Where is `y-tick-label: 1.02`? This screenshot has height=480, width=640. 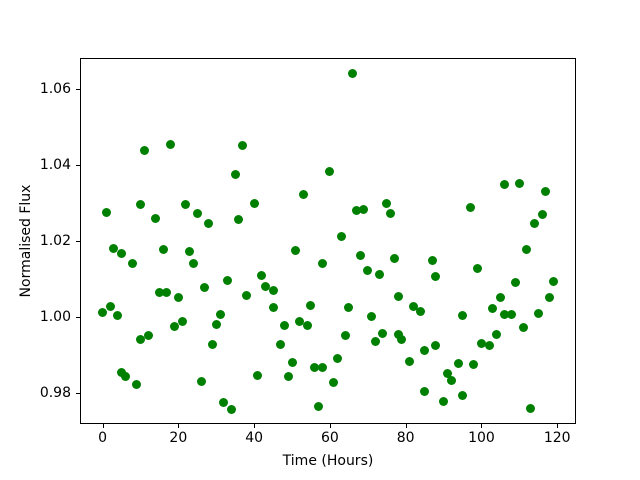 y-tick-label: 1.02 is located at coordinates (55, 240).